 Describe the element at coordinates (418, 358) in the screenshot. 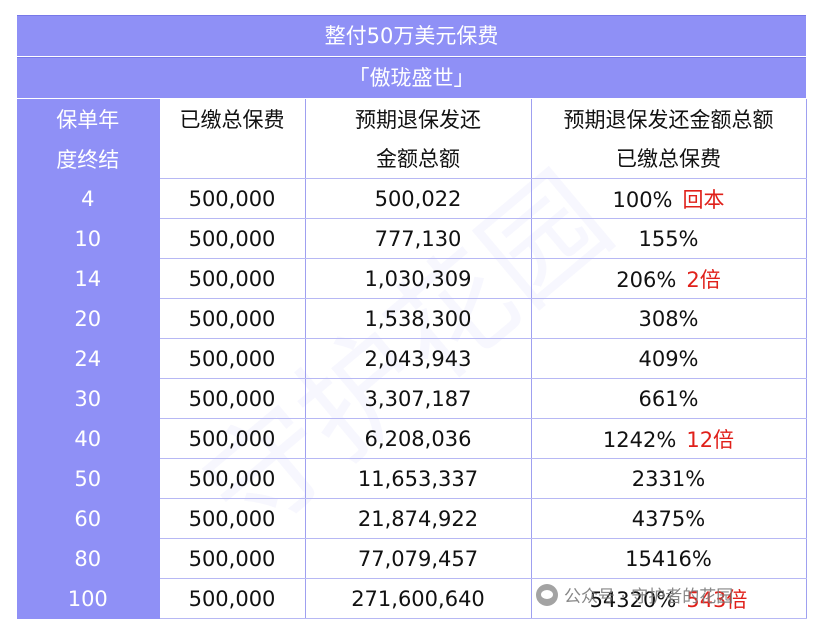

I see `surrender-cell: 2,043,943` at that location.